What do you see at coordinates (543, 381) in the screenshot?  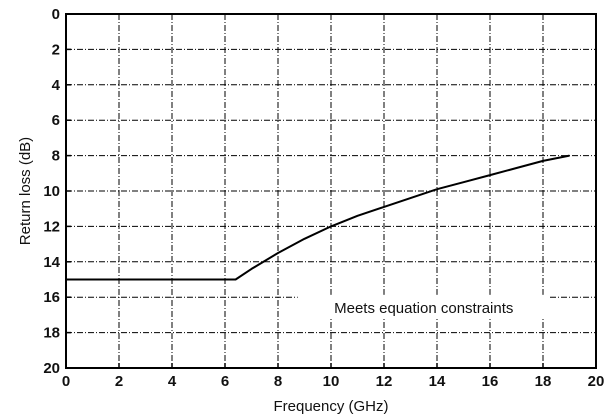 I see `x-tick-label: 18` at bounding box center [543, 381].